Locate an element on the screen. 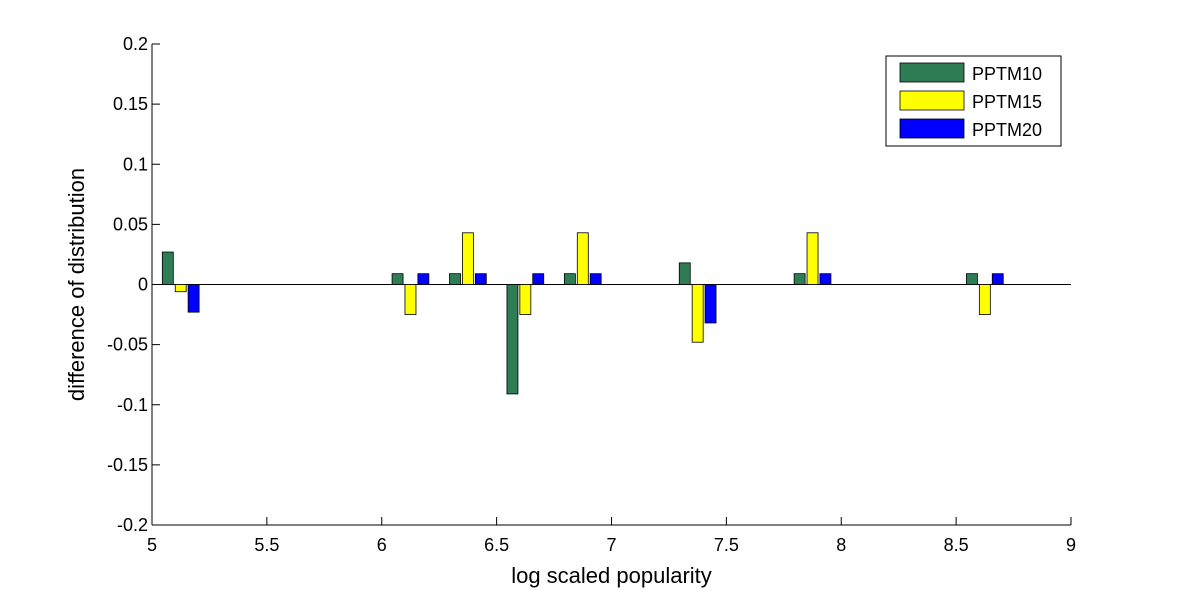 The height and width of the screenshot is (591, 1183). legend-label-pptm15: PPTM15 is located at coordinates (1007, 102).